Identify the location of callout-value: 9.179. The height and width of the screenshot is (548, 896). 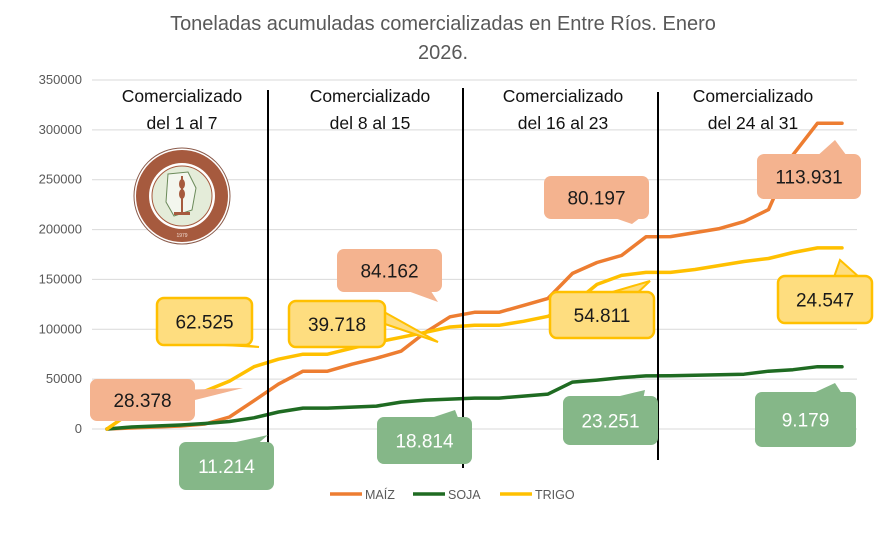
(806, 421).